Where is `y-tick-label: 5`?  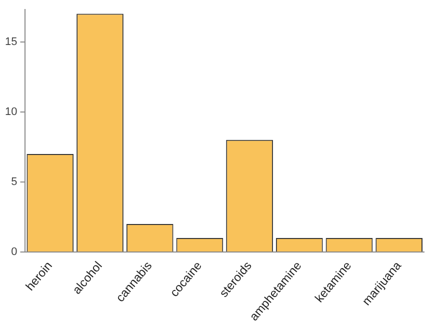
y-tick-label: 5 is located at coordinates (14, 182).